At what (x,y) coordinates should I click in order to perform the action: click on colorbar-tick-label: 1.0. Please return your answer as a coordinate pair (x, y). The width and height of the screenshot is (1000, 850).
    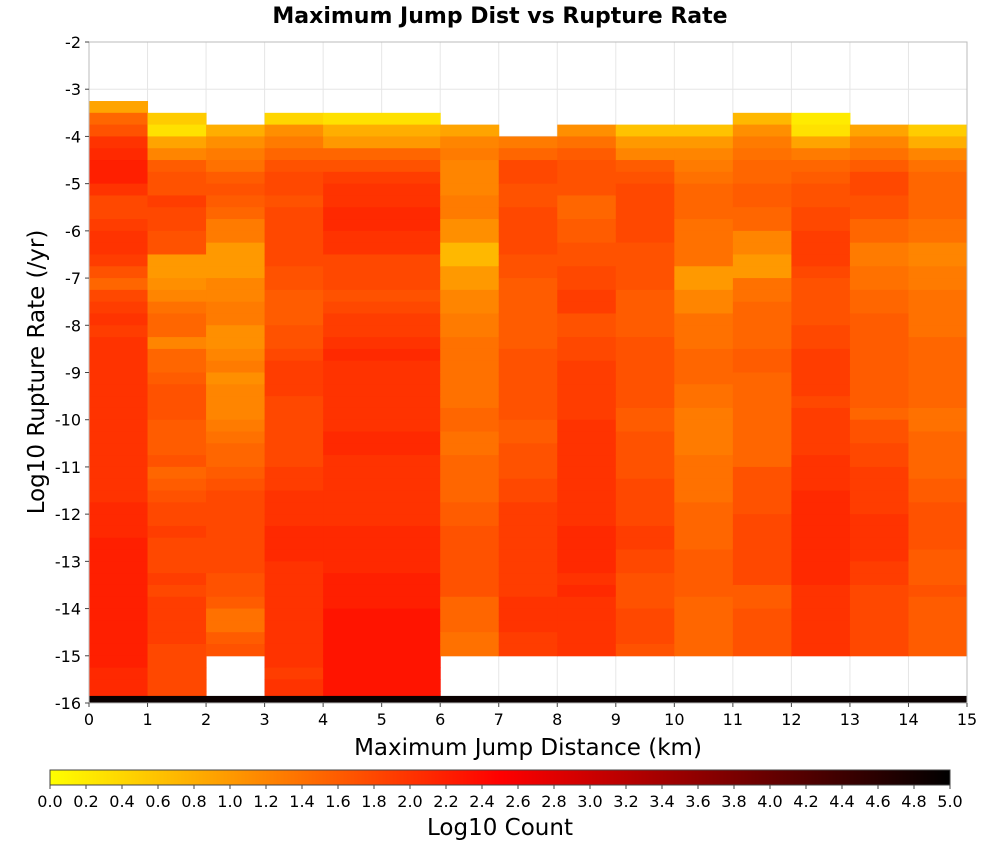
    Looking at the image, I should click on (229, 801).